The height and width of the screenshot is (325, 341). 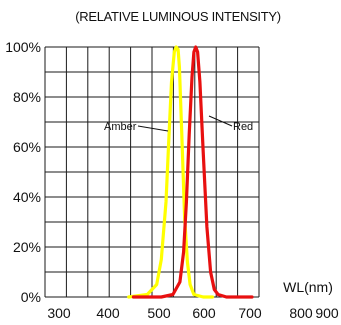 What do you see at coordinates (178, 16) in the screenshot?
I see `chart-title: (RELATIVE LUMINOUS INTENSITY)` at bounding box center [178, 16].